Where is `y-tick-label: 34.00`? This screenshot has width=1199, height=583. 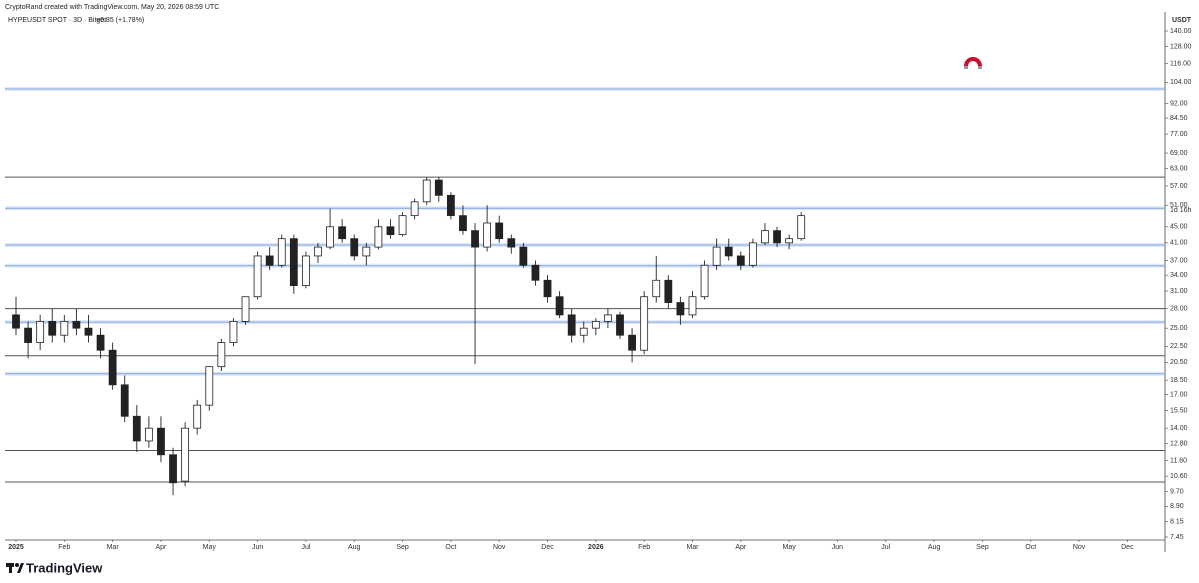
y-tick-label: 34.00 is located at coordinates (1179, 275).